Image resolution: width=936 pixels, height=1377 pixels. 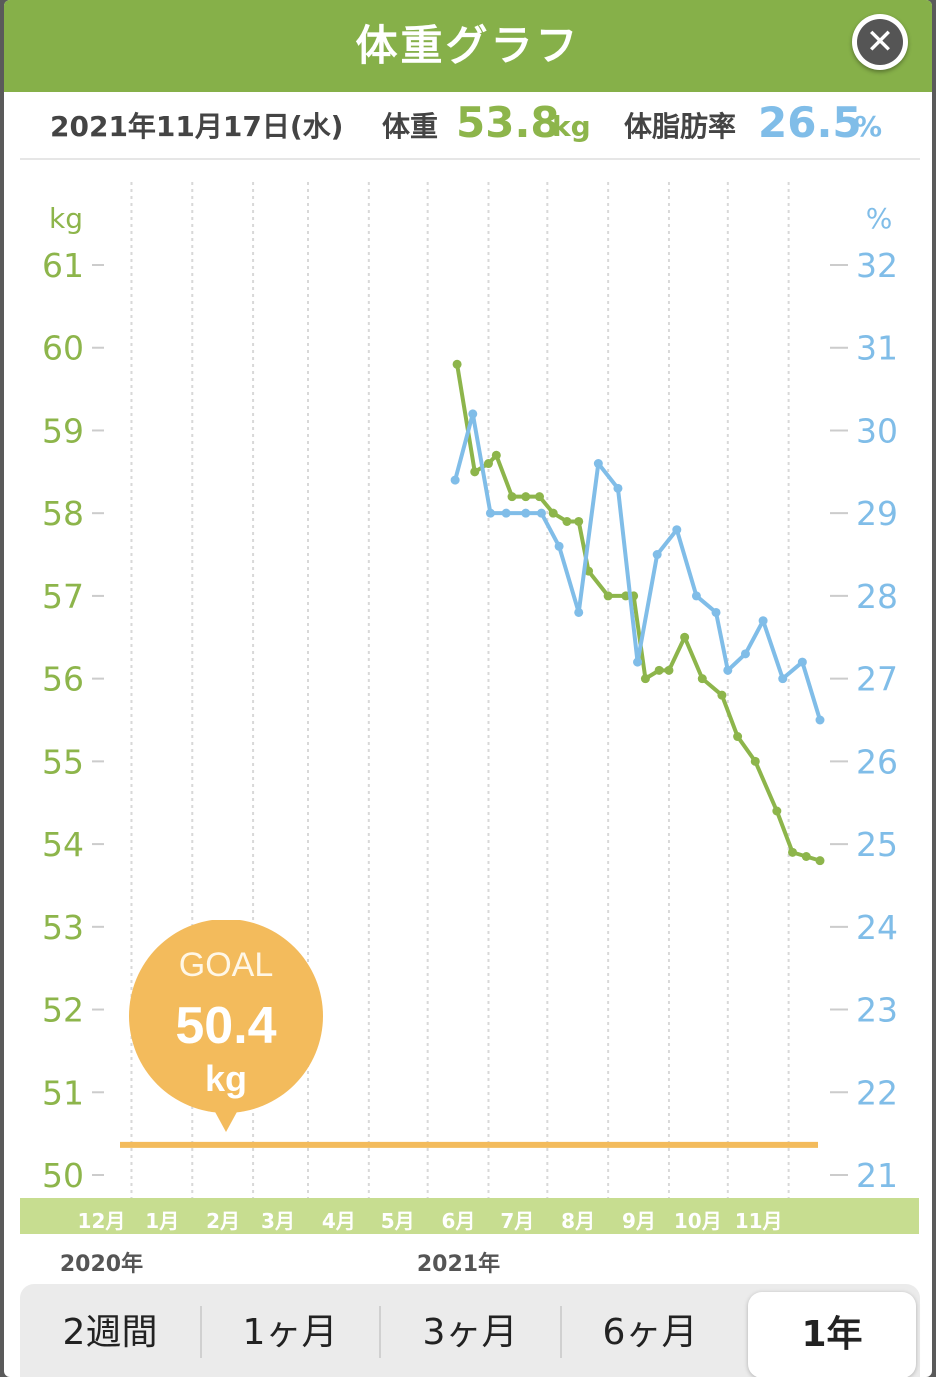 What do you see at coordinates (877, 1010) in the screenshot?
I see `right-tick-label: 23` at bounding box center [877, 1010].